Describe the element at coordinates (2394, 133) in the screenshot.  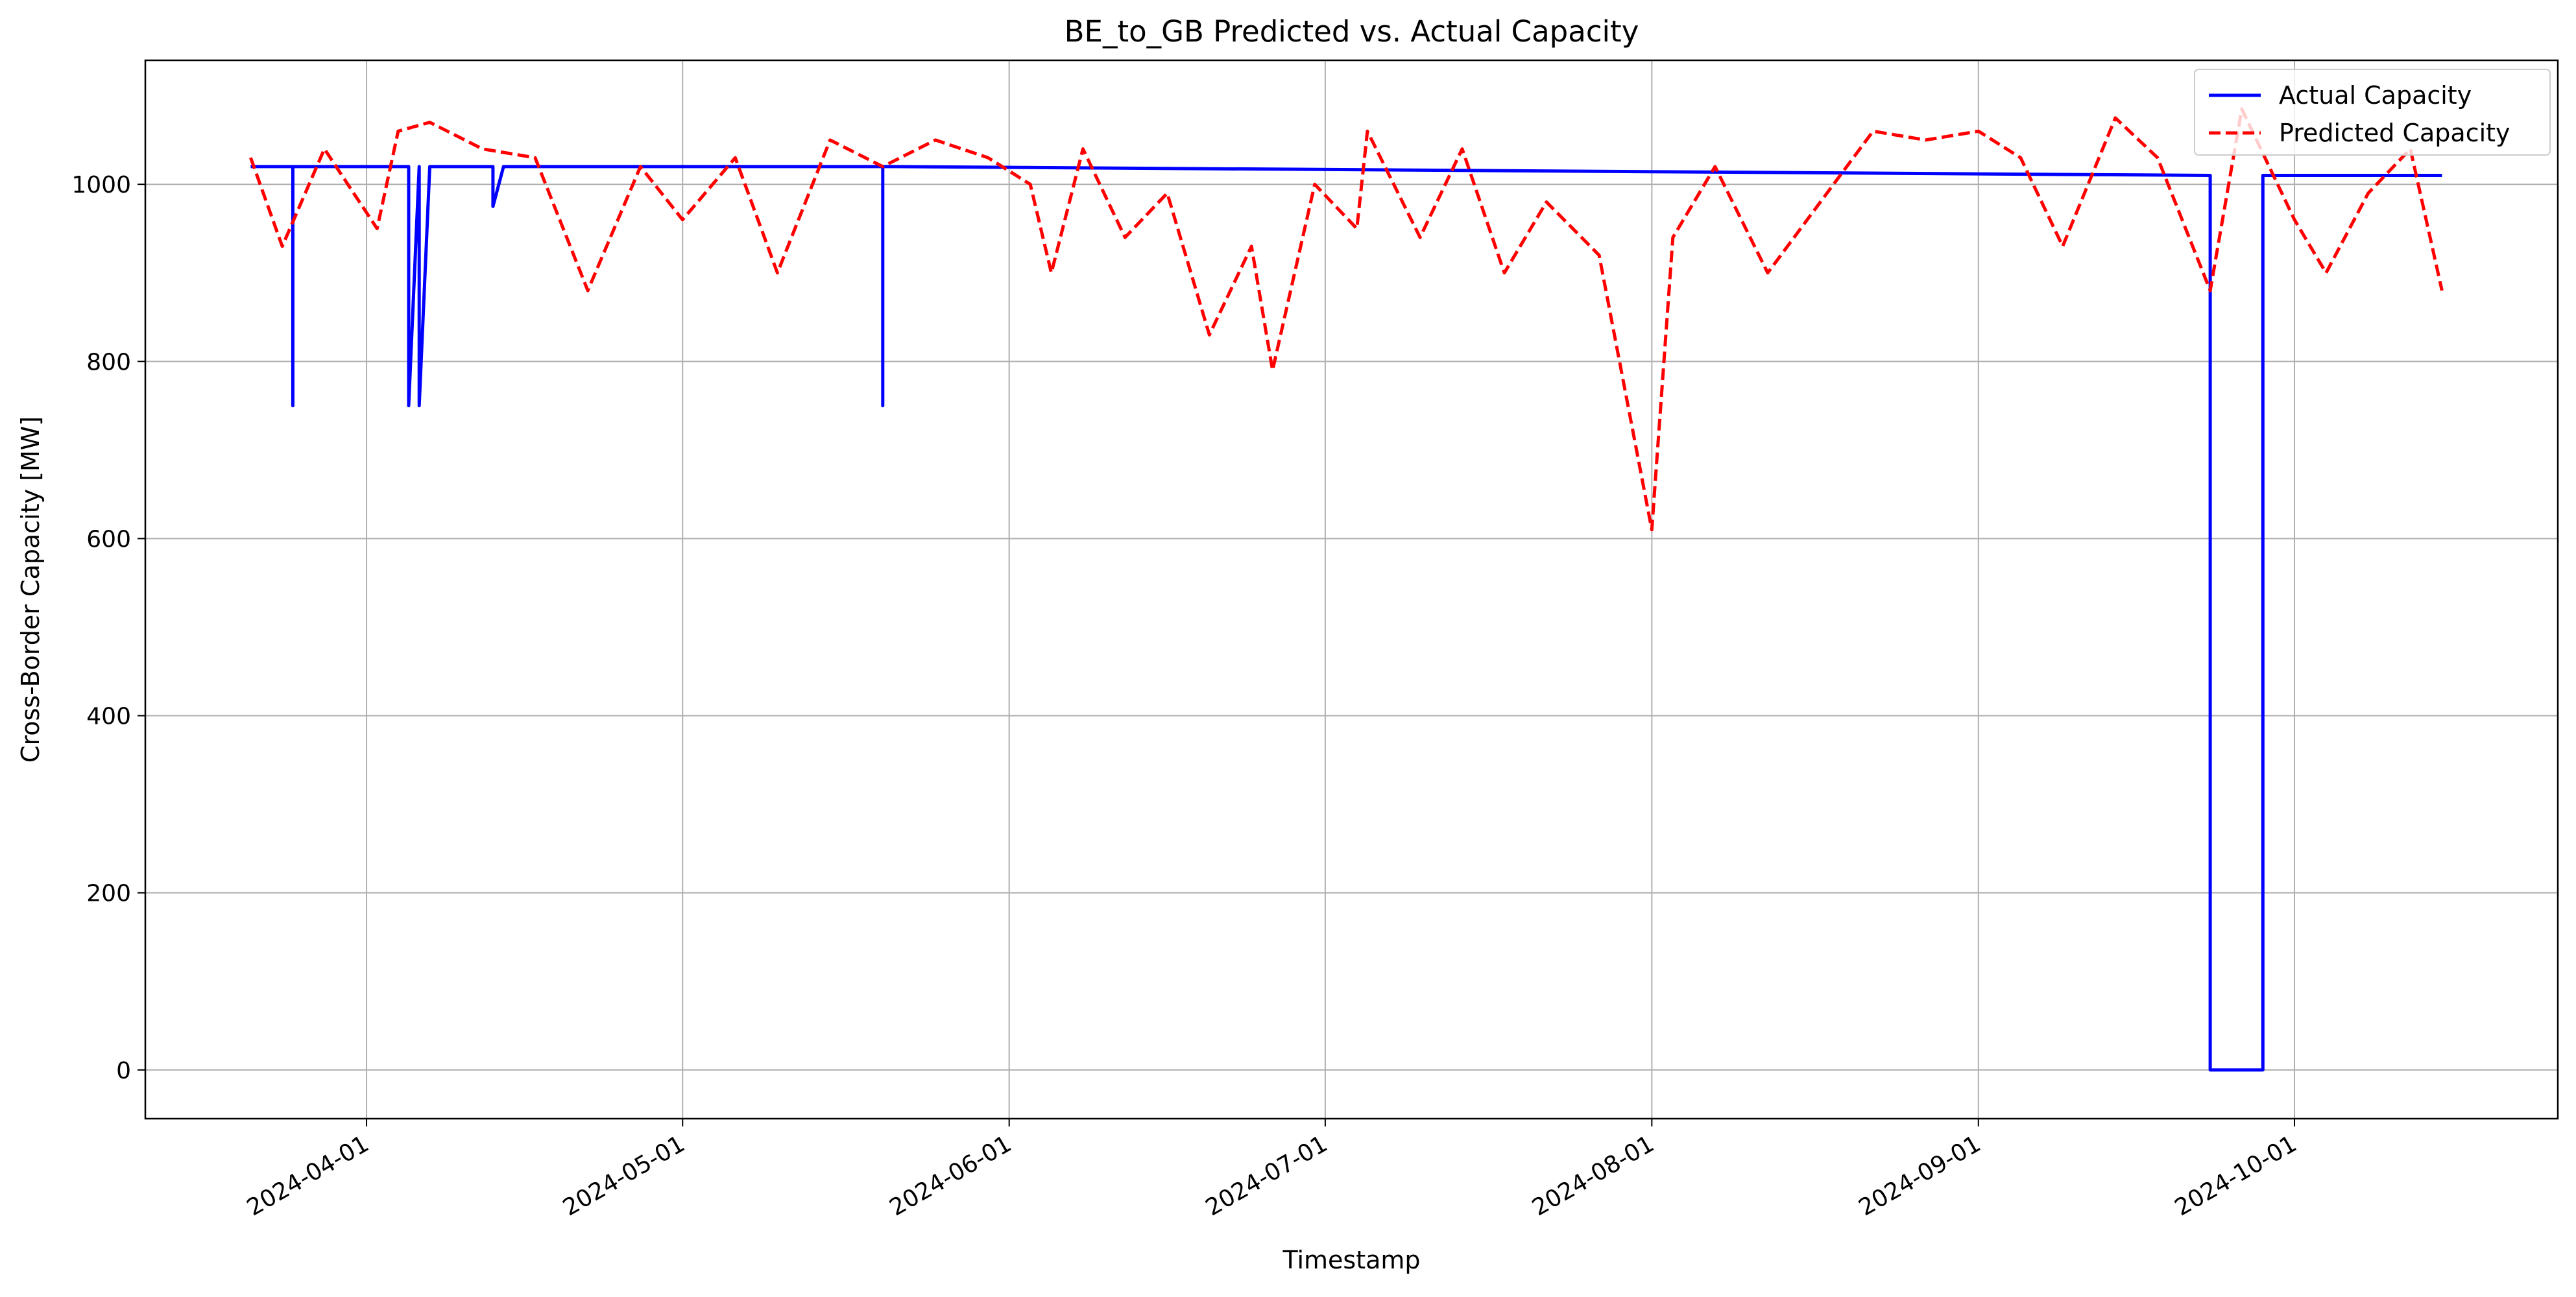
I see `legend-entry-predicted: Predicted Capacity` at that location.